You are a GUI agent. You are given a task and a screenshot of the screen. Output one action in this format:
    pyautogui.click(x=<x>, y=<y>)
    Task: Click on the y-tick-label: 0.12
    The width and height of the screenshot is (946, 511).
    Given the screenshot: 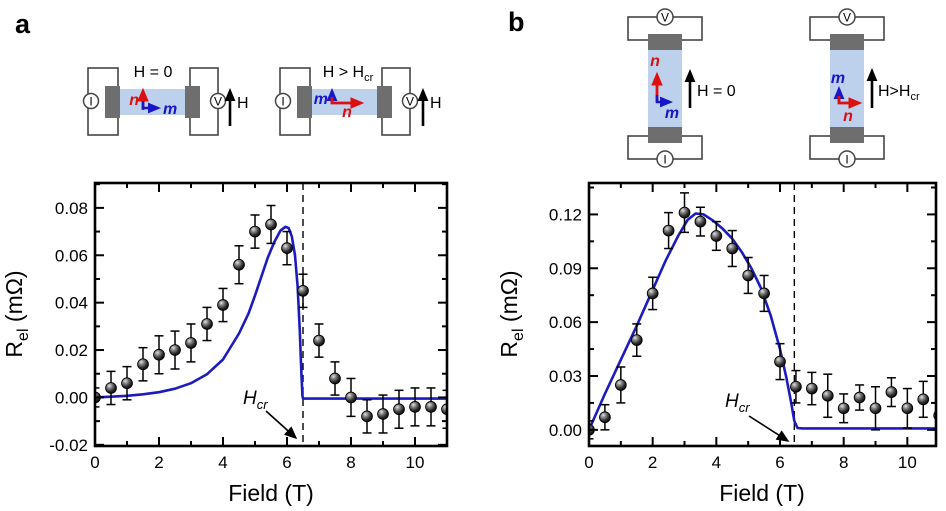 What is the action you would take?
    pyautogui.click(x=565, y=214)
    